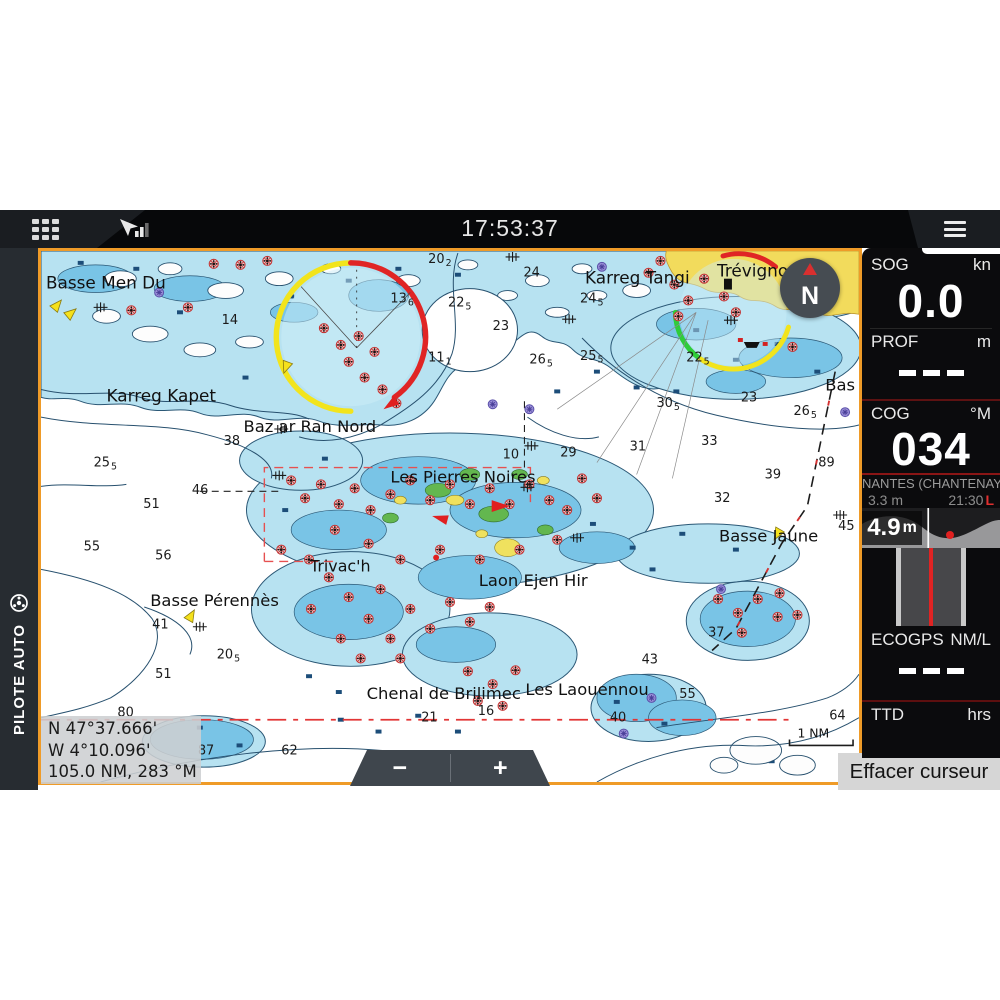 This screenshot has width=1000, height=1000. What do you see at coordinates (840, 384) in the screenshot?
I see `svg-text: Bas` at bounding box center [840, 384].